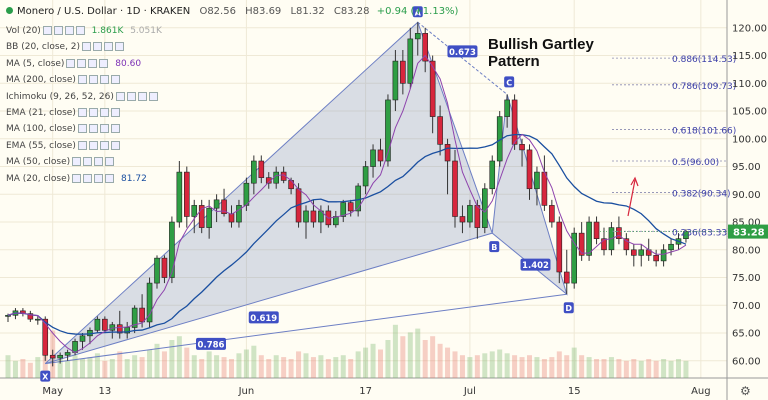 The height and width of the screenshot is (400, 768). I want to click on indicator-row: MA (20, close) 81.72, so click(76, 178).